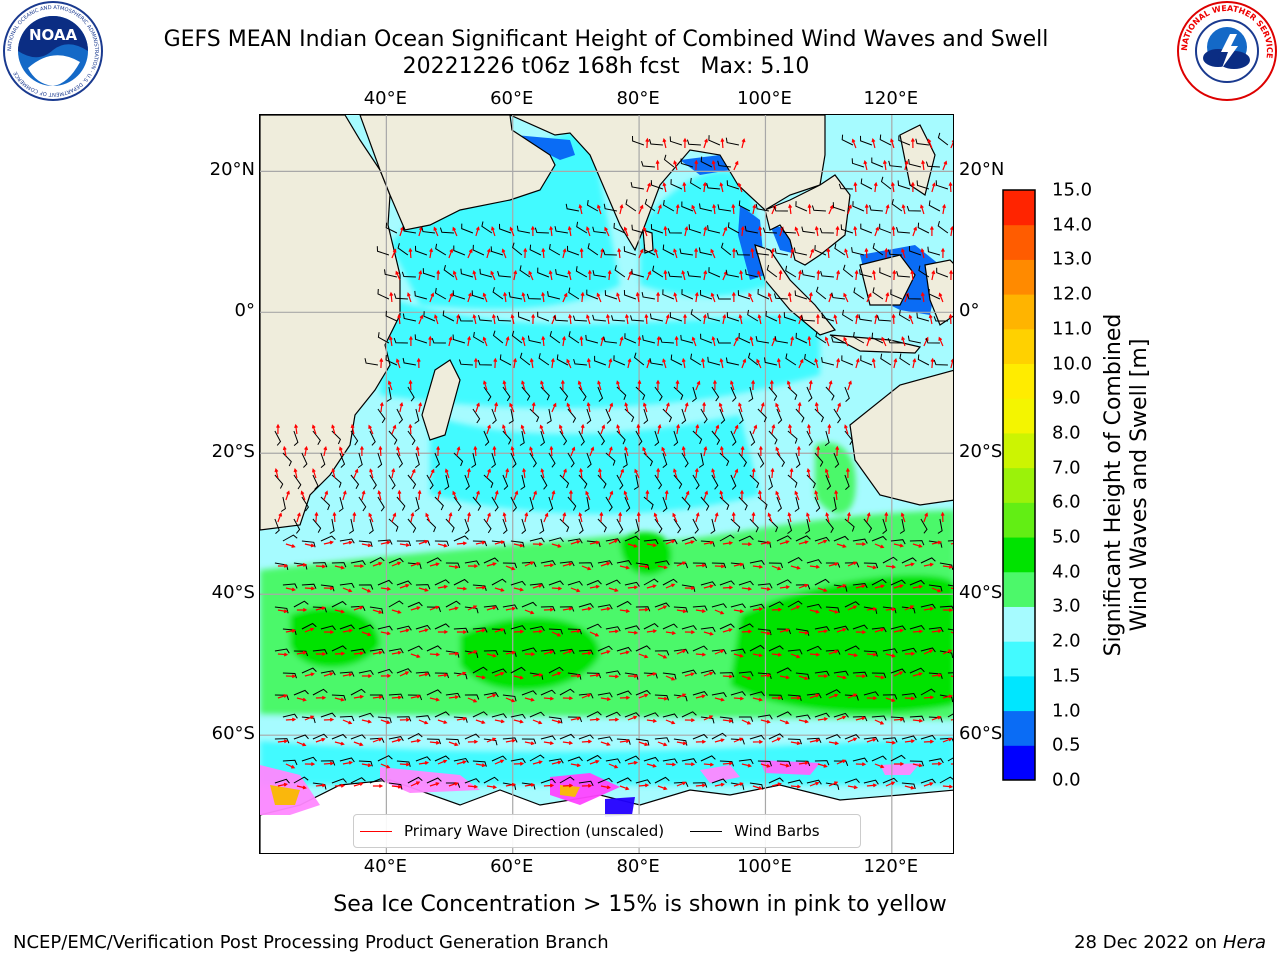 The image size is (1280, 960). Describe the element at coordinates (755, 831) in the screenshot. I see `legend-wind-barbs: Wind Barbs` at that location.